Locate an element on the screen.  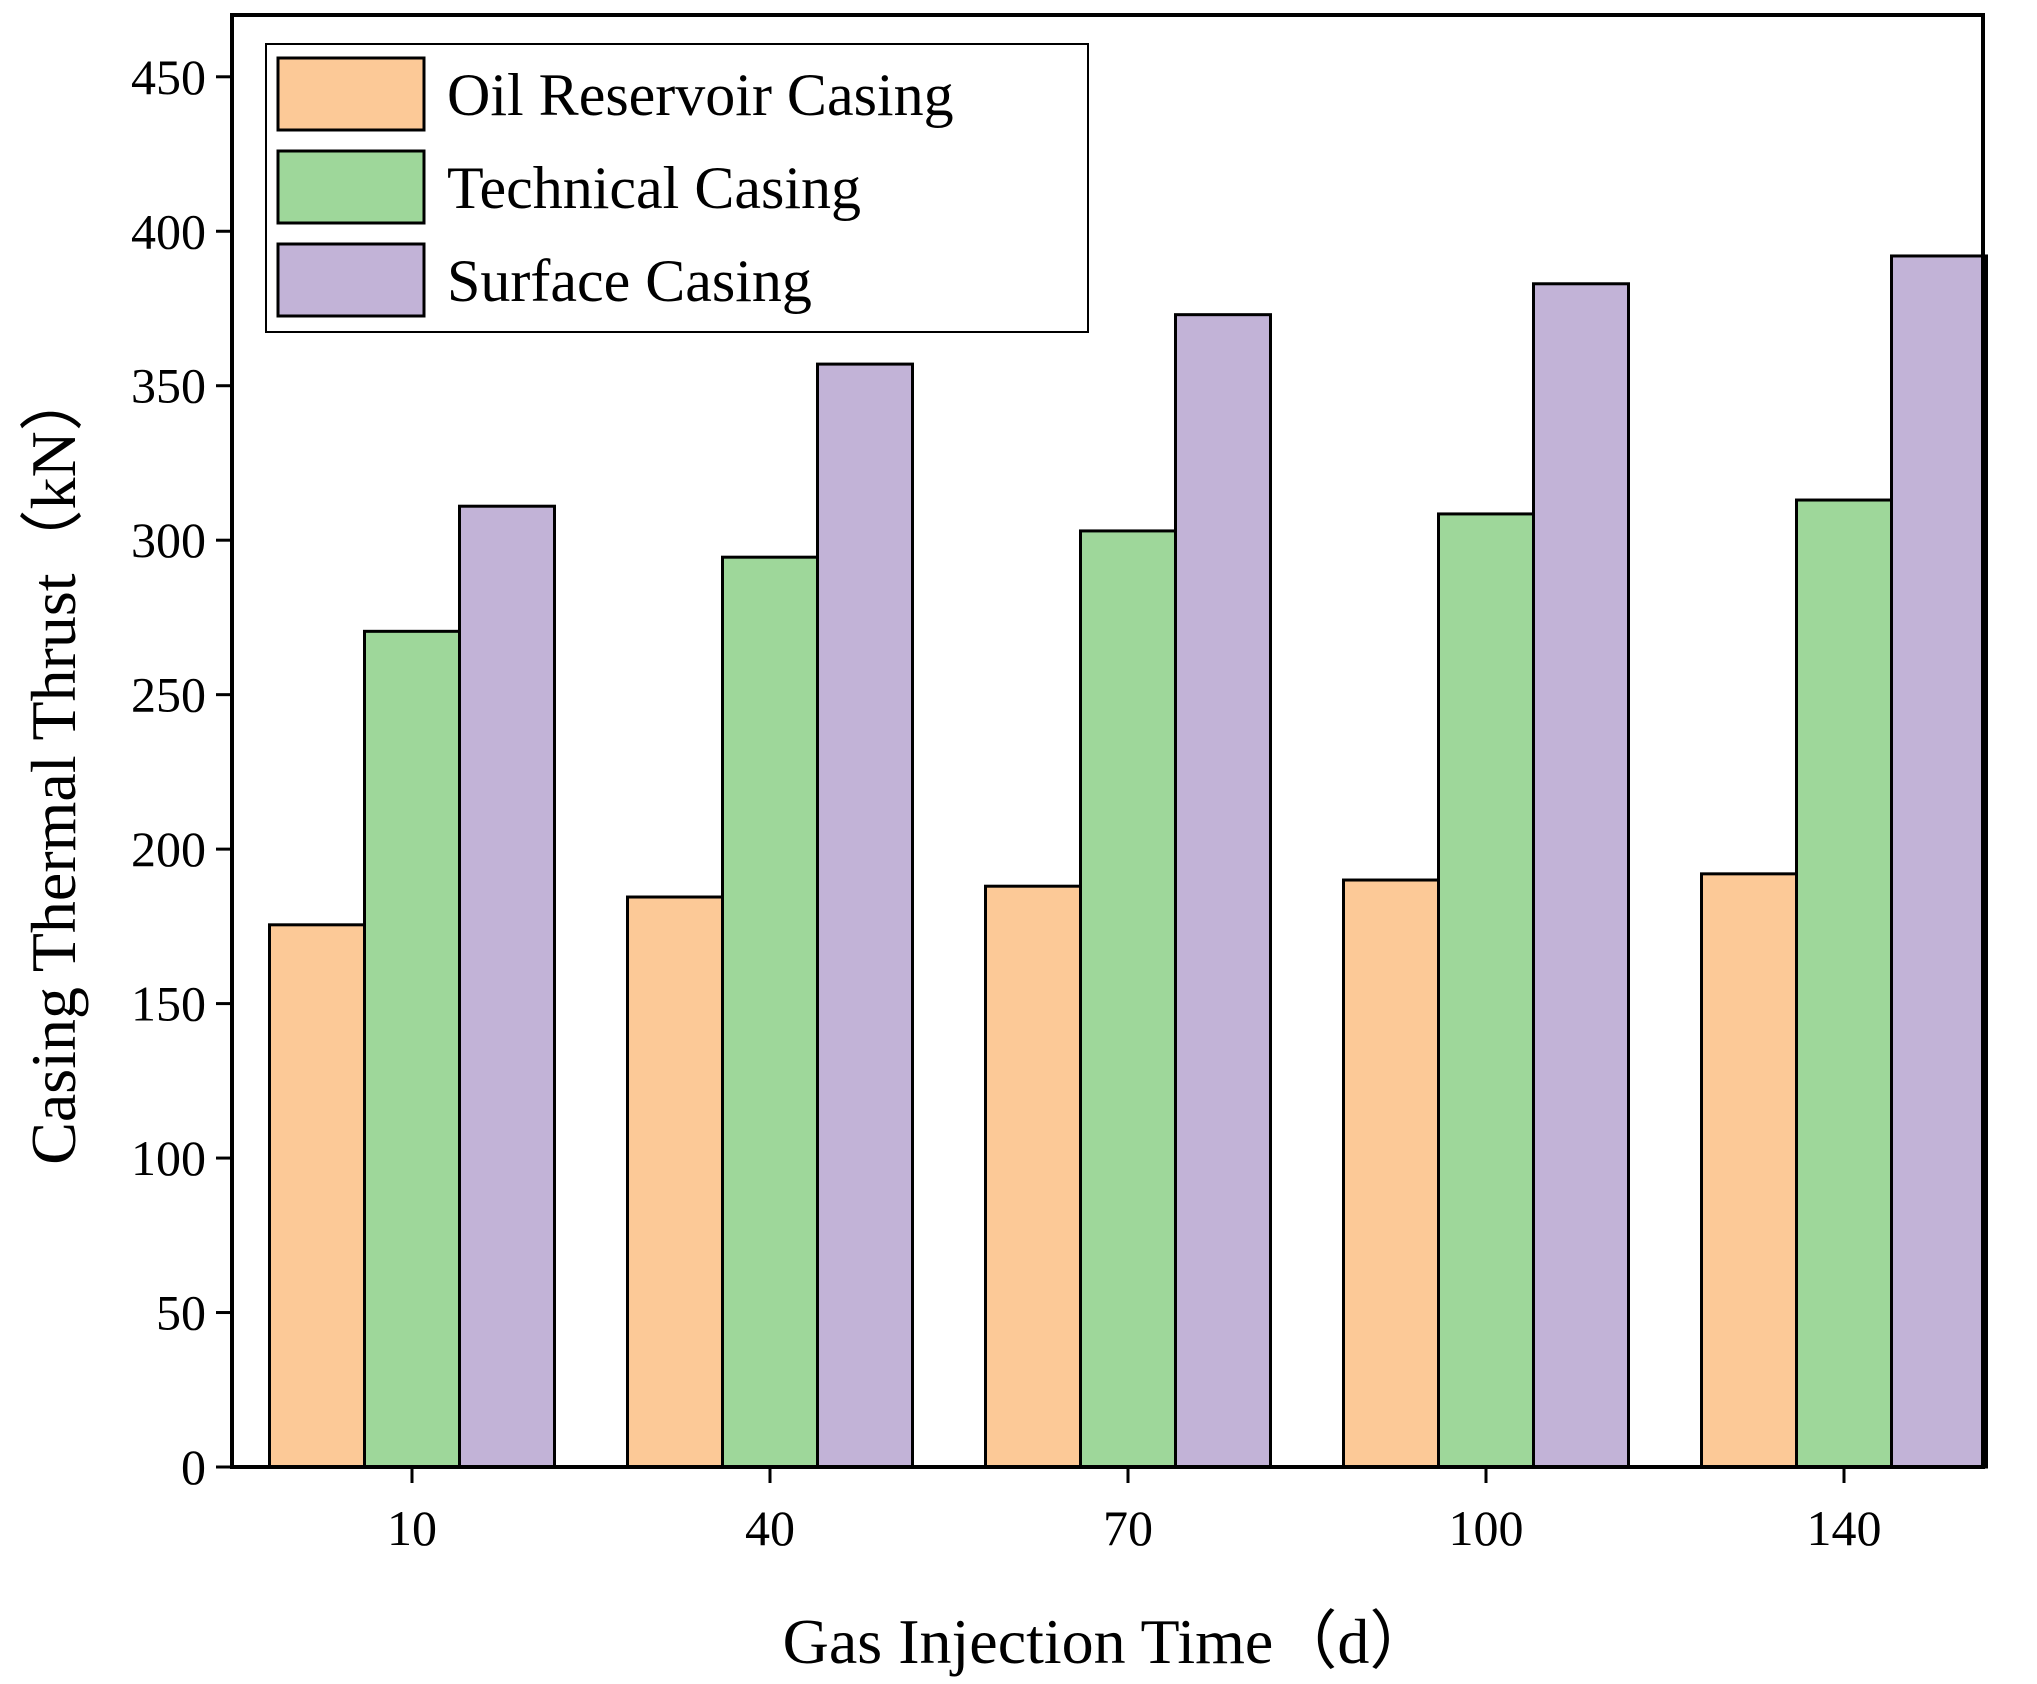
x-tick-label: 100 is located at coordinates (1486, 1528).